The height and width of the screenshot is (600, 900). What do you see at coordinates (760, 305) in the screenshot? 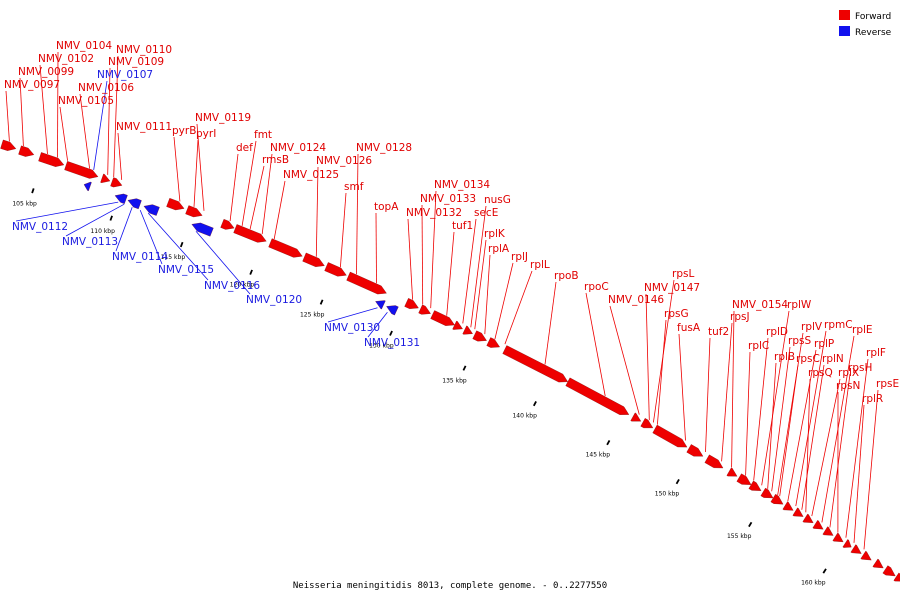
I see `gene-label-nmv-0154: NMV_0154` at bounding box center [760, 305].